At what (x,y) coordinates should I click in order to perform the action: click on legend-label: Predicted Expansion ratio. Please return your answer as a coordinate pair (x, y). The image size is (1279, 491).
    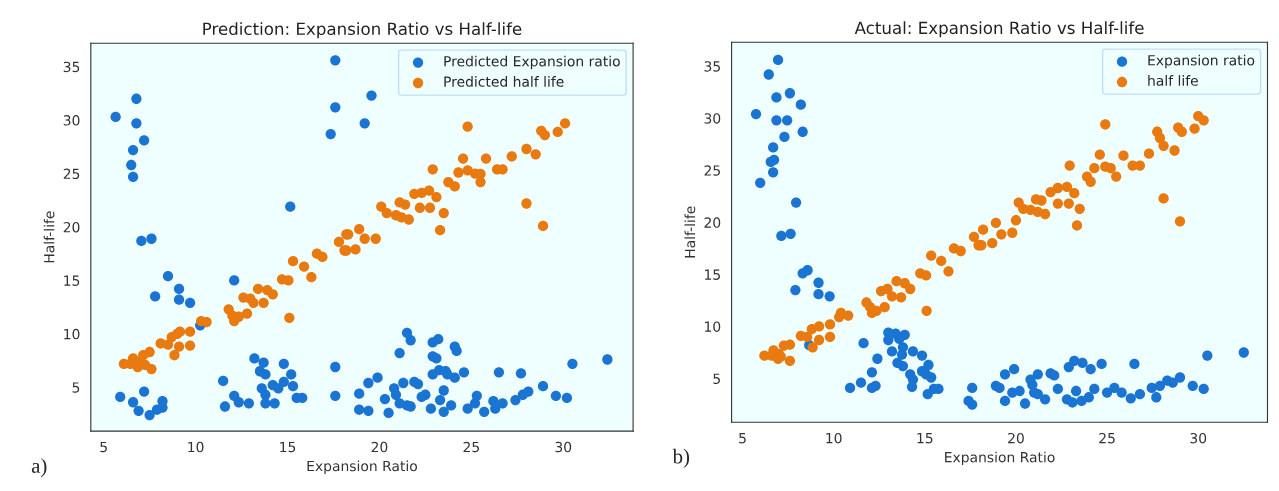
    Looking at the image, I should click on (532, 62).